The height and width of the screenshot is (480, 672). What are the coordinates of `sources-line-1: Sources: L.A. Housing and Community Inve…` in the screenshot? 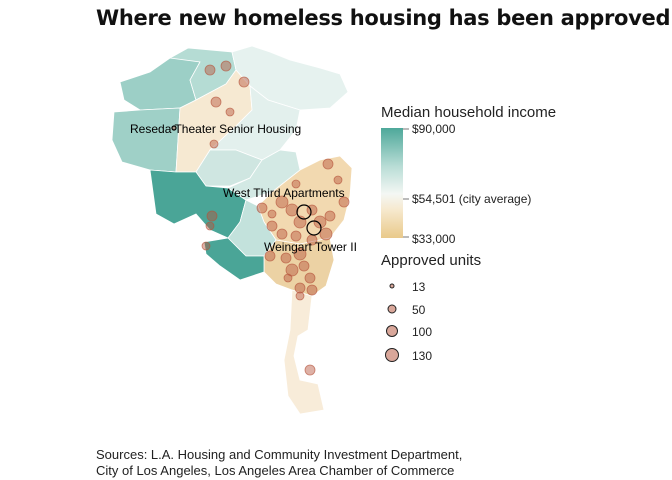 It's located at (279, 454).